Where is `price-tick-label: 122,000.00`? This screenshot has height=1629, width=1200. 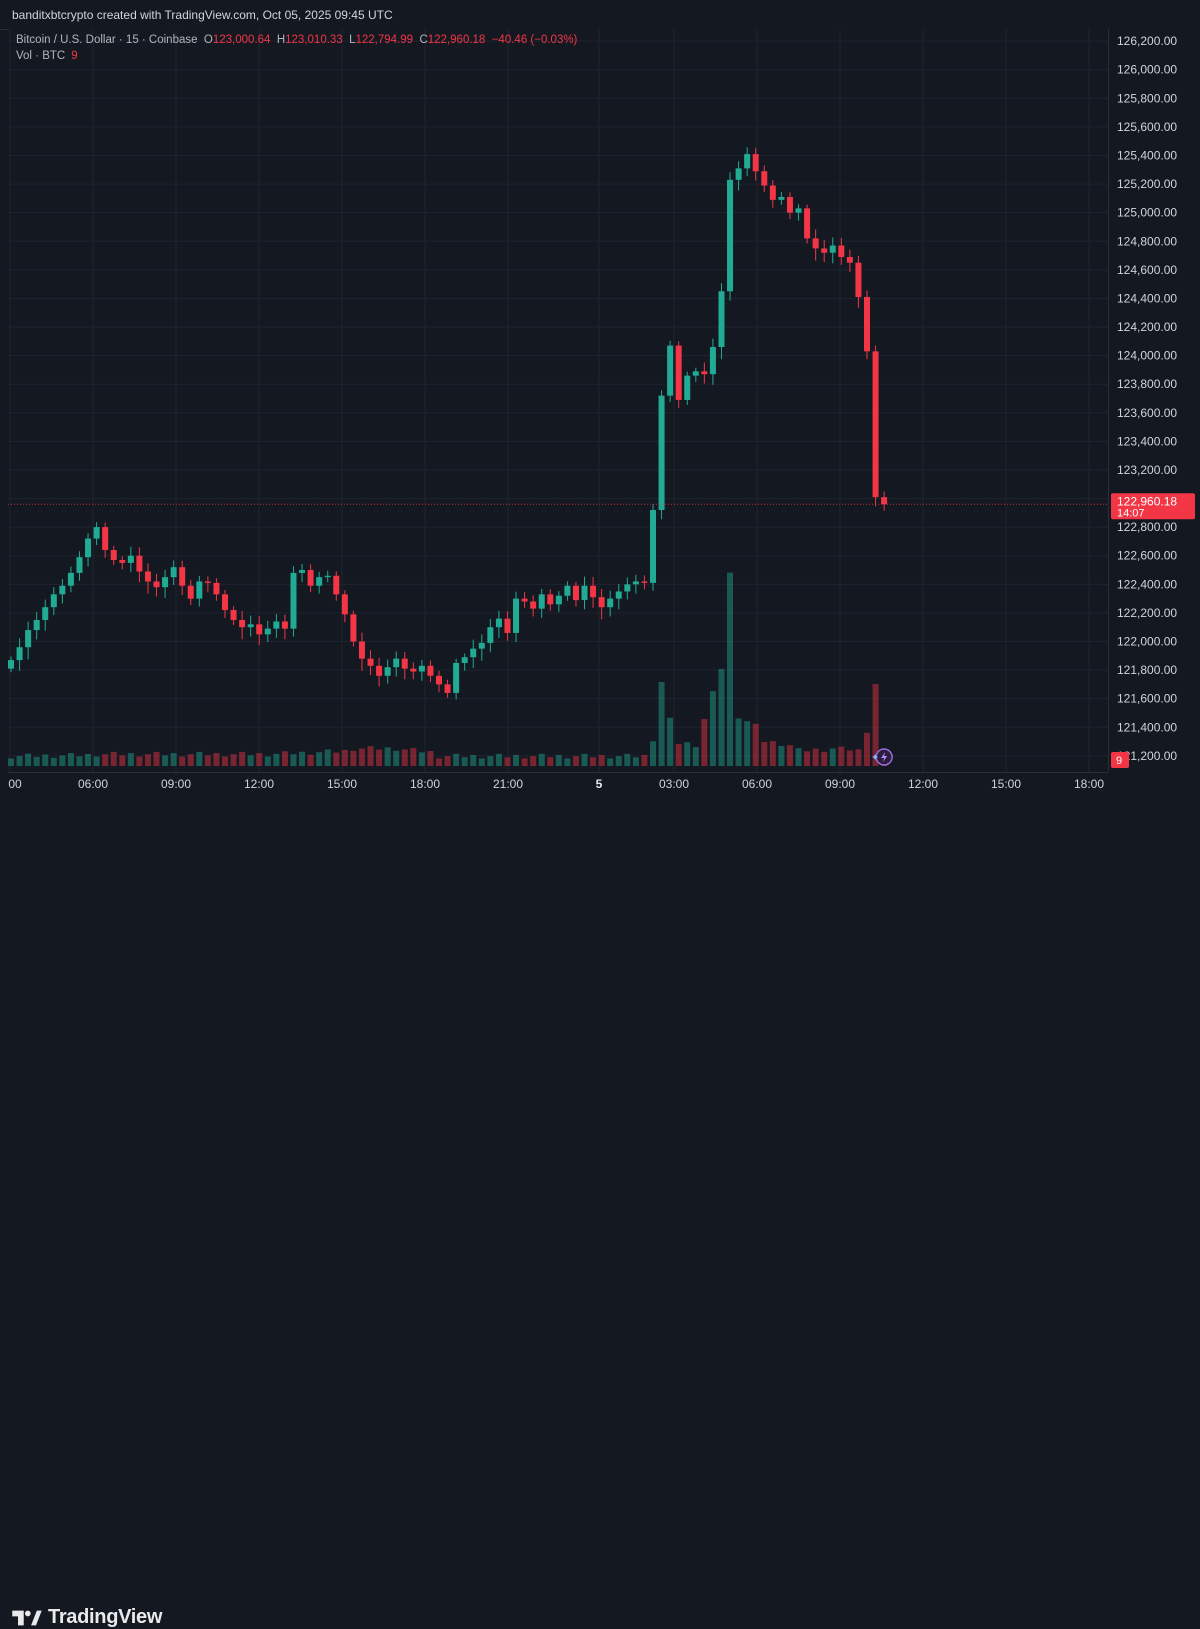
price-tick-label: 122,000.00 is located at coordinates (1147, 642).